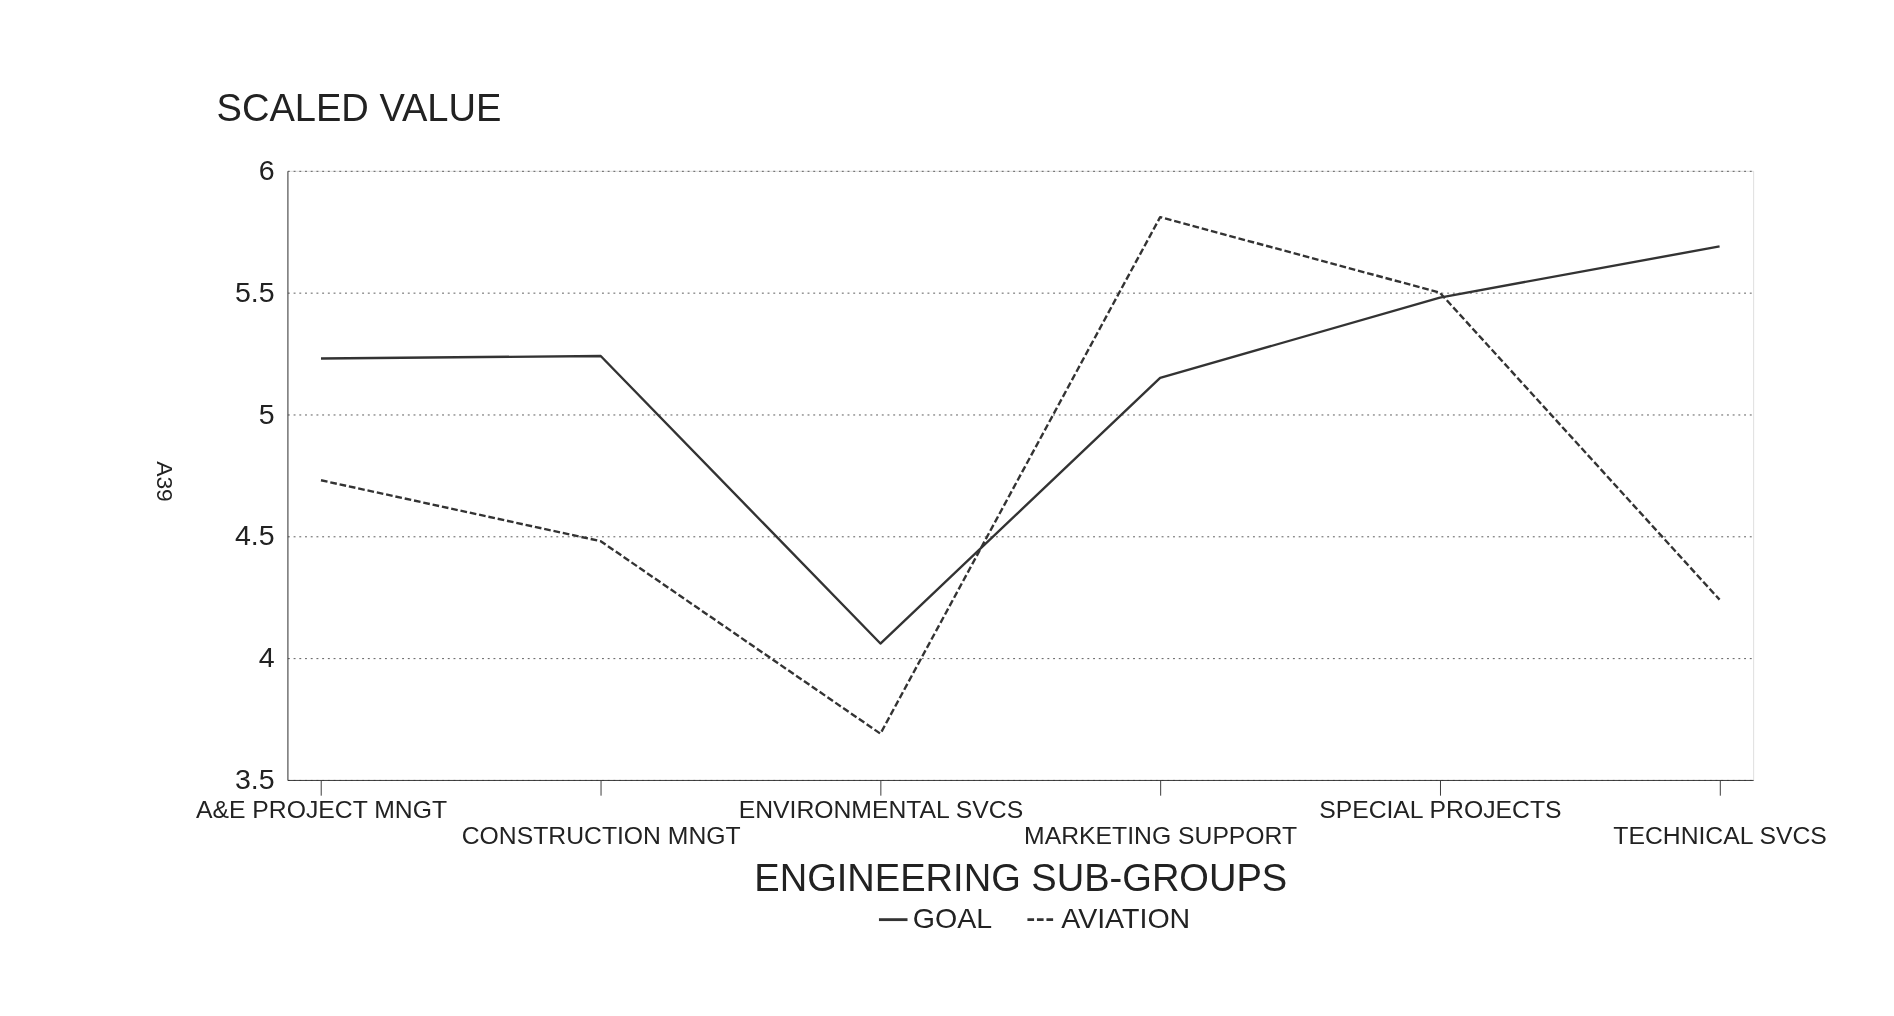 The image size is (1894, 1016). Describe the element at coordinates (321, 809) in the screenshot. I see `x-tick-label: A&E PROJECT MNGT` at that location.